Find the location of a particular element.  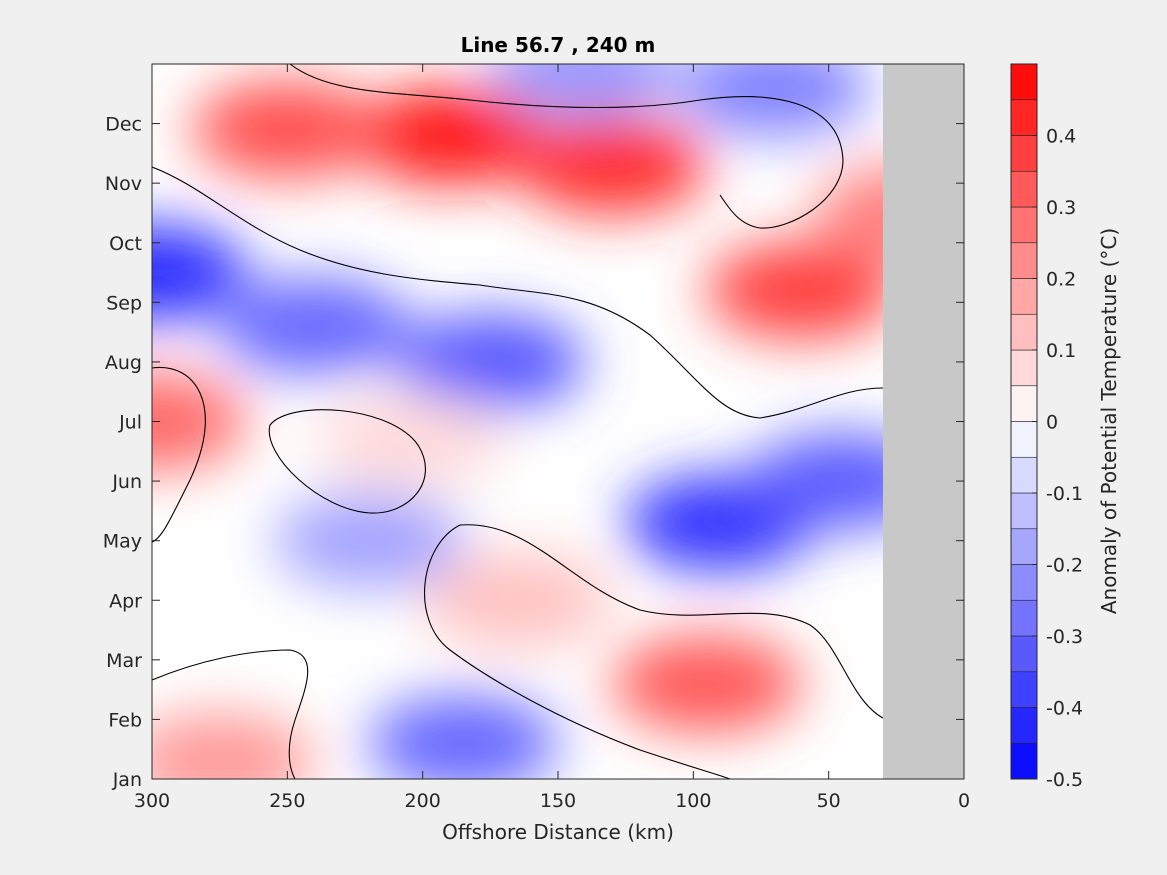

y-tick-label: Mar is located at coordinates (124, 661).